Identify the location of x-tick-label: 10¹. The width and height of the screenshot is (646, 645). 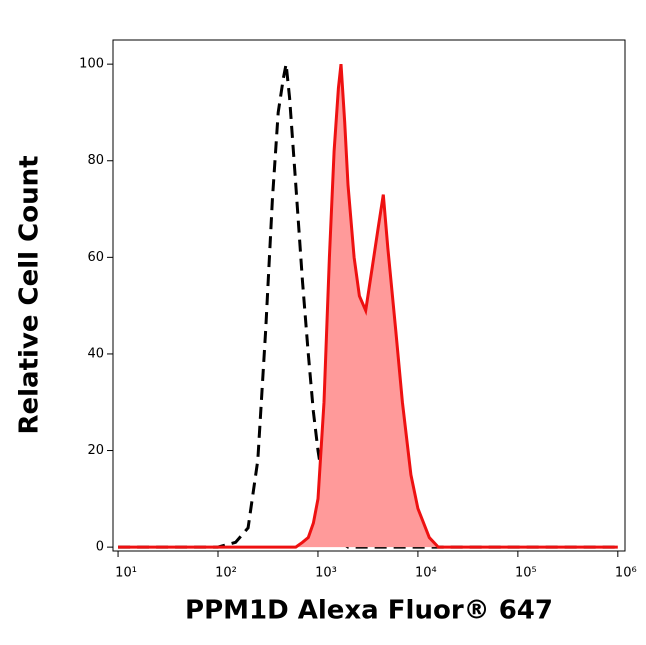
(126, 573).